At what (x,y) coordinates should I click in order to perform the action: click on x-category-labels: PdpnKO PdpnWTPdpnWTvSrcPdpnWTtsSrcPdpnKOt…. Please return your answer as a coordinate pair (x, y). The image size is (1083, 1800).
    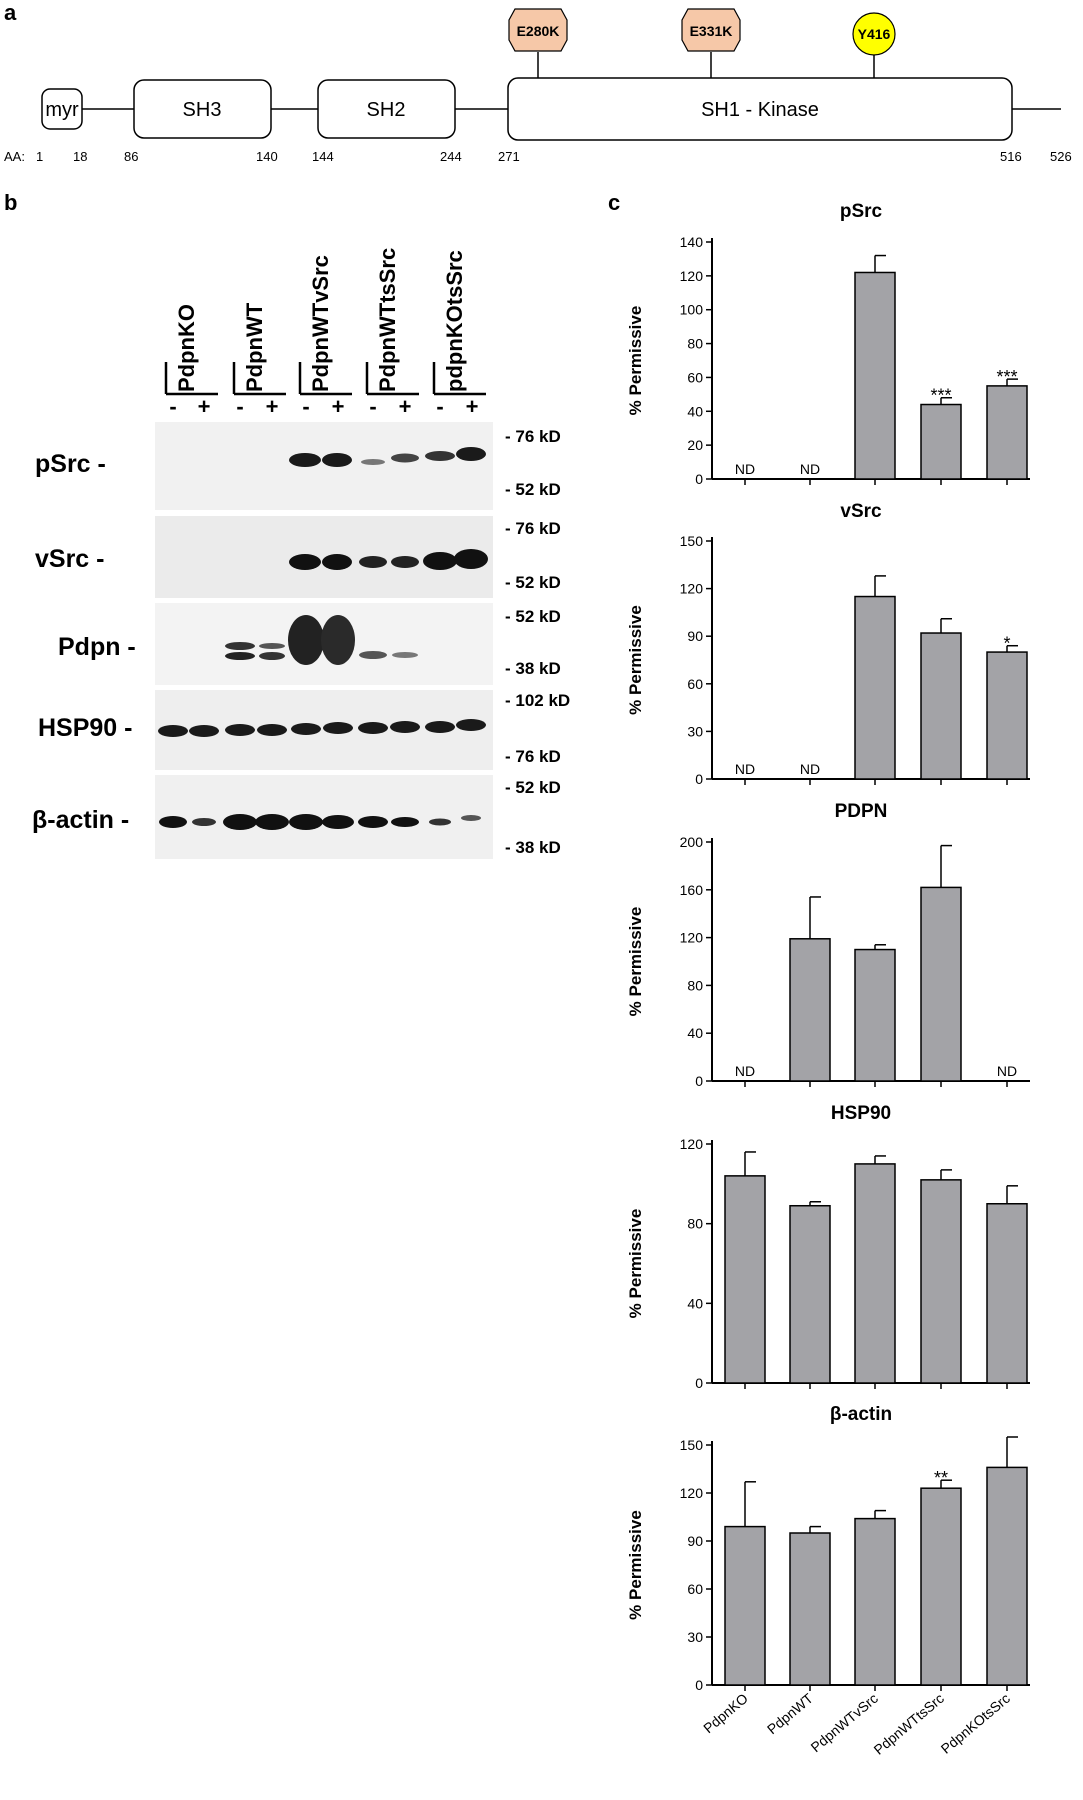
    Looking at the image, I should click on (856, 1724).